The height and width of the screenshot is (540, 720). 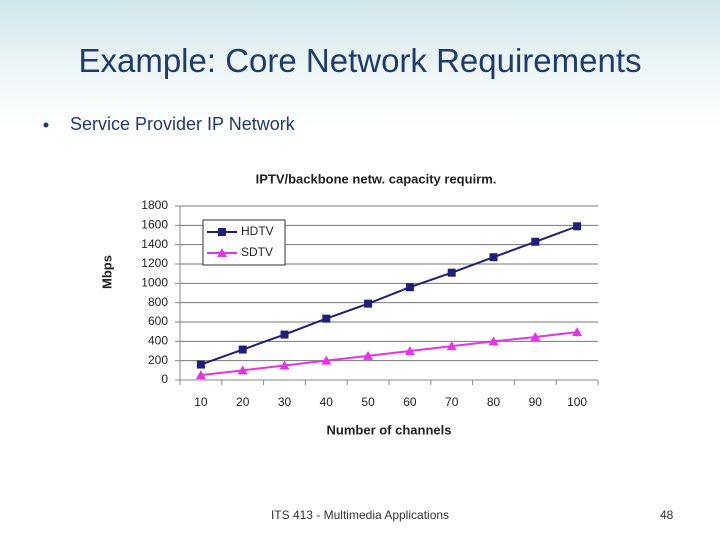 I want to click on bullet-dot, so click(x=46, y=125).